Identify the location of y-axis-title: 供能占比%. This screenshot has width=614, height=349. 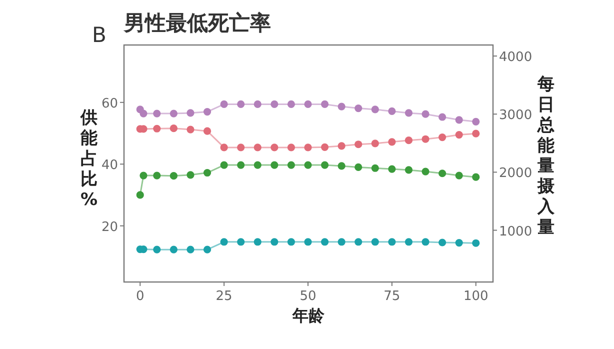
(89, 159).